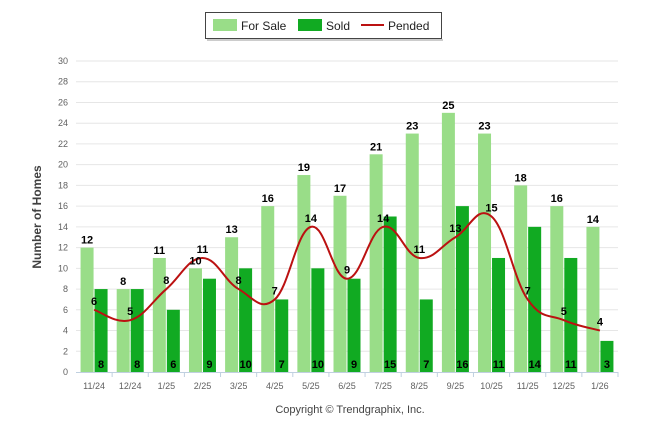  What do you see at coordinates (448, 106) in the screenshot?
I see `data-label-for-sale: 25` at bounding box center [448, 106].